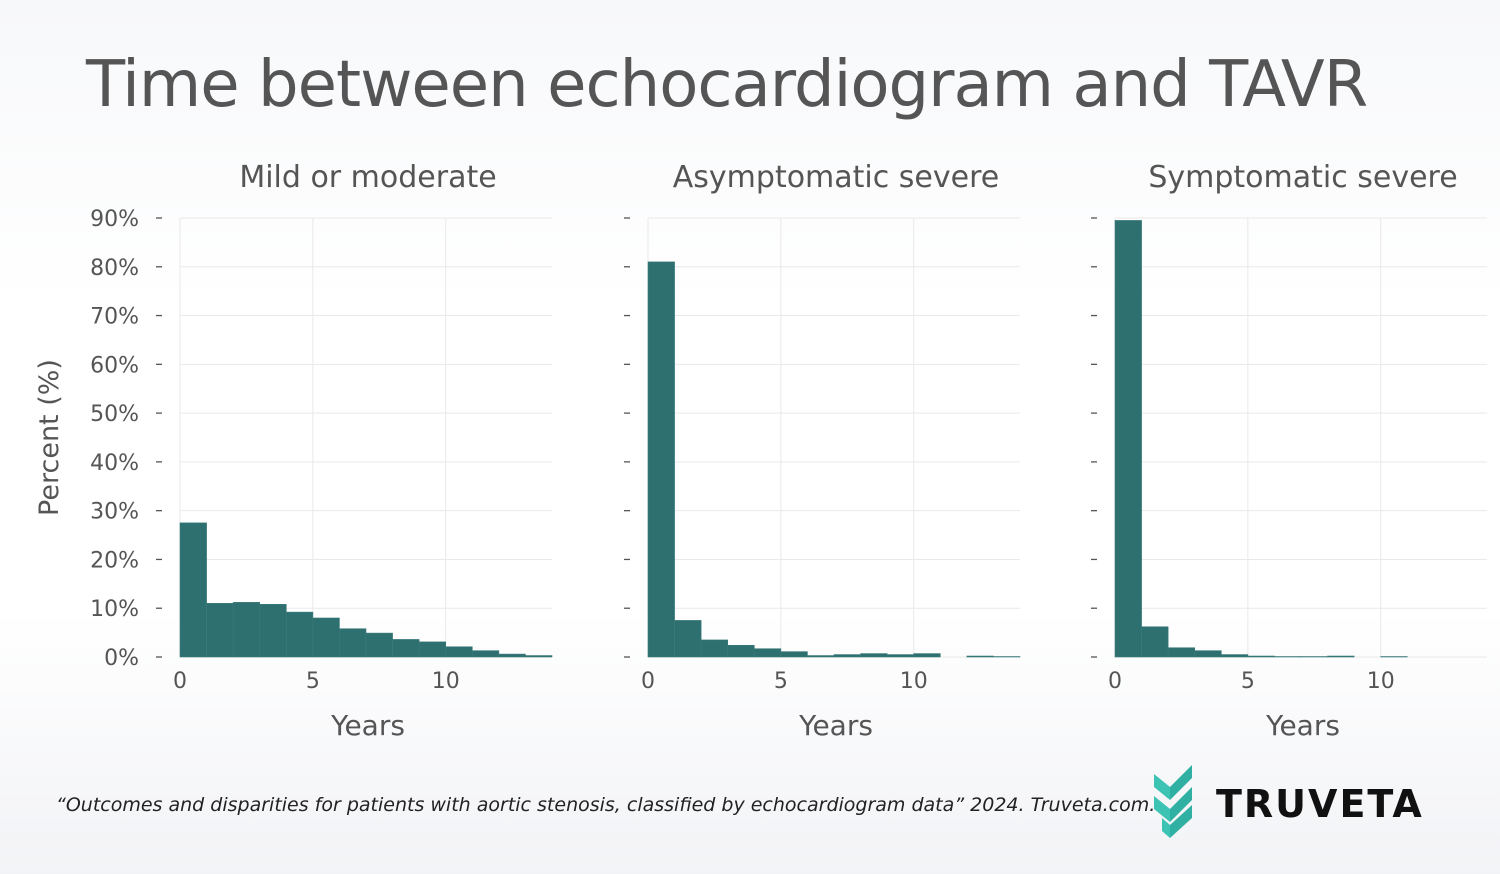 Image resolution: width=1500 pixels, height=874 pixels. I want to click on y-axis-label: Percent (%), so click(49, 437).